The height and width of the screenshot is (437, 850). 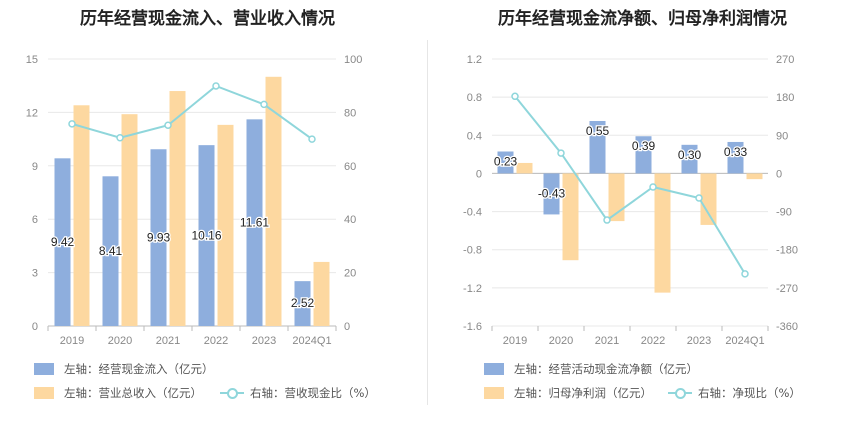 I want to click on bar-data-label: 0.55, so click(x=598, y=131).